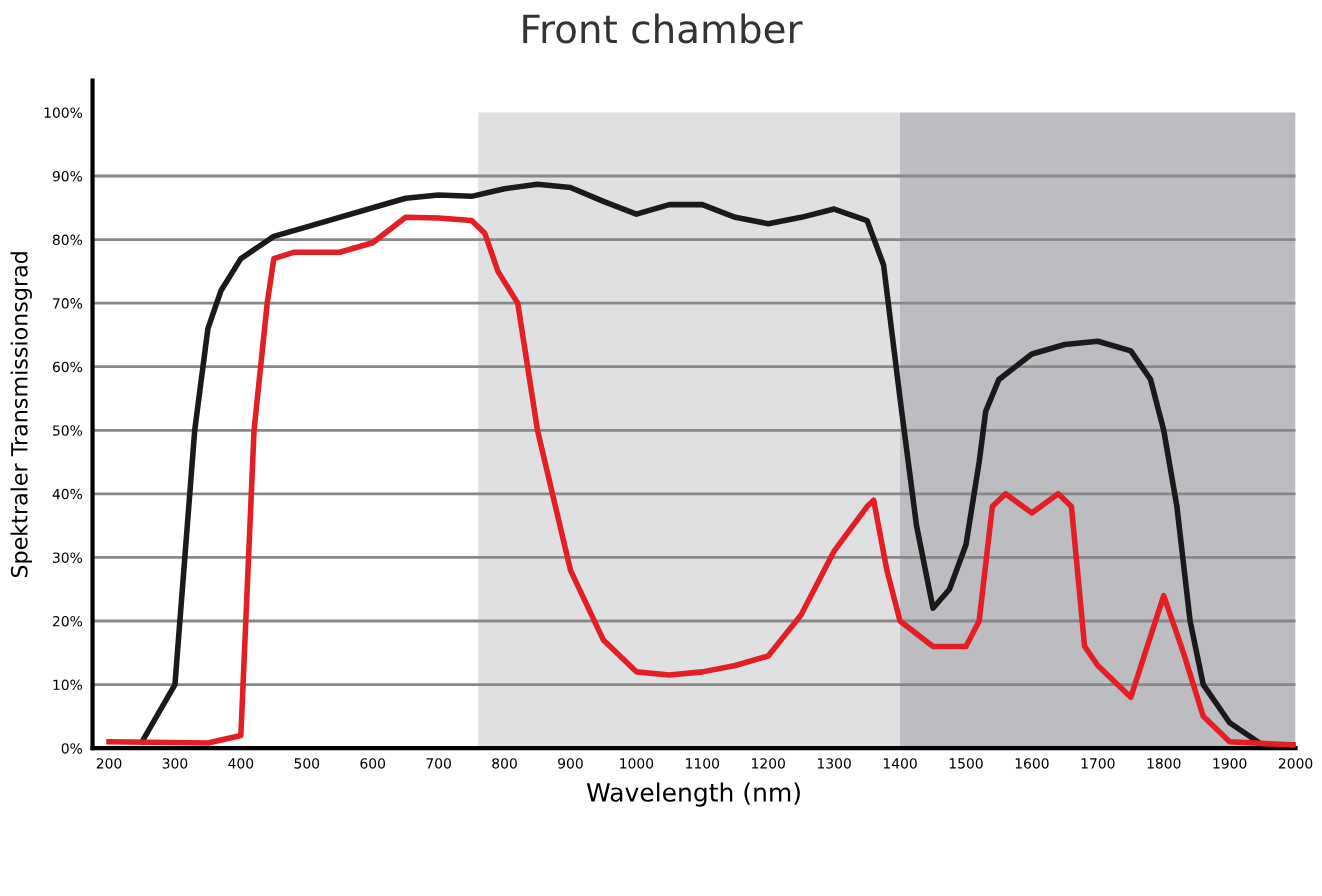 The height and width of the screenshot is (896, 1322). What do you see at coordinates (663, 28) in the screenshot?
I see `chart-title: Front chamber` at bounding box center [663, 28].